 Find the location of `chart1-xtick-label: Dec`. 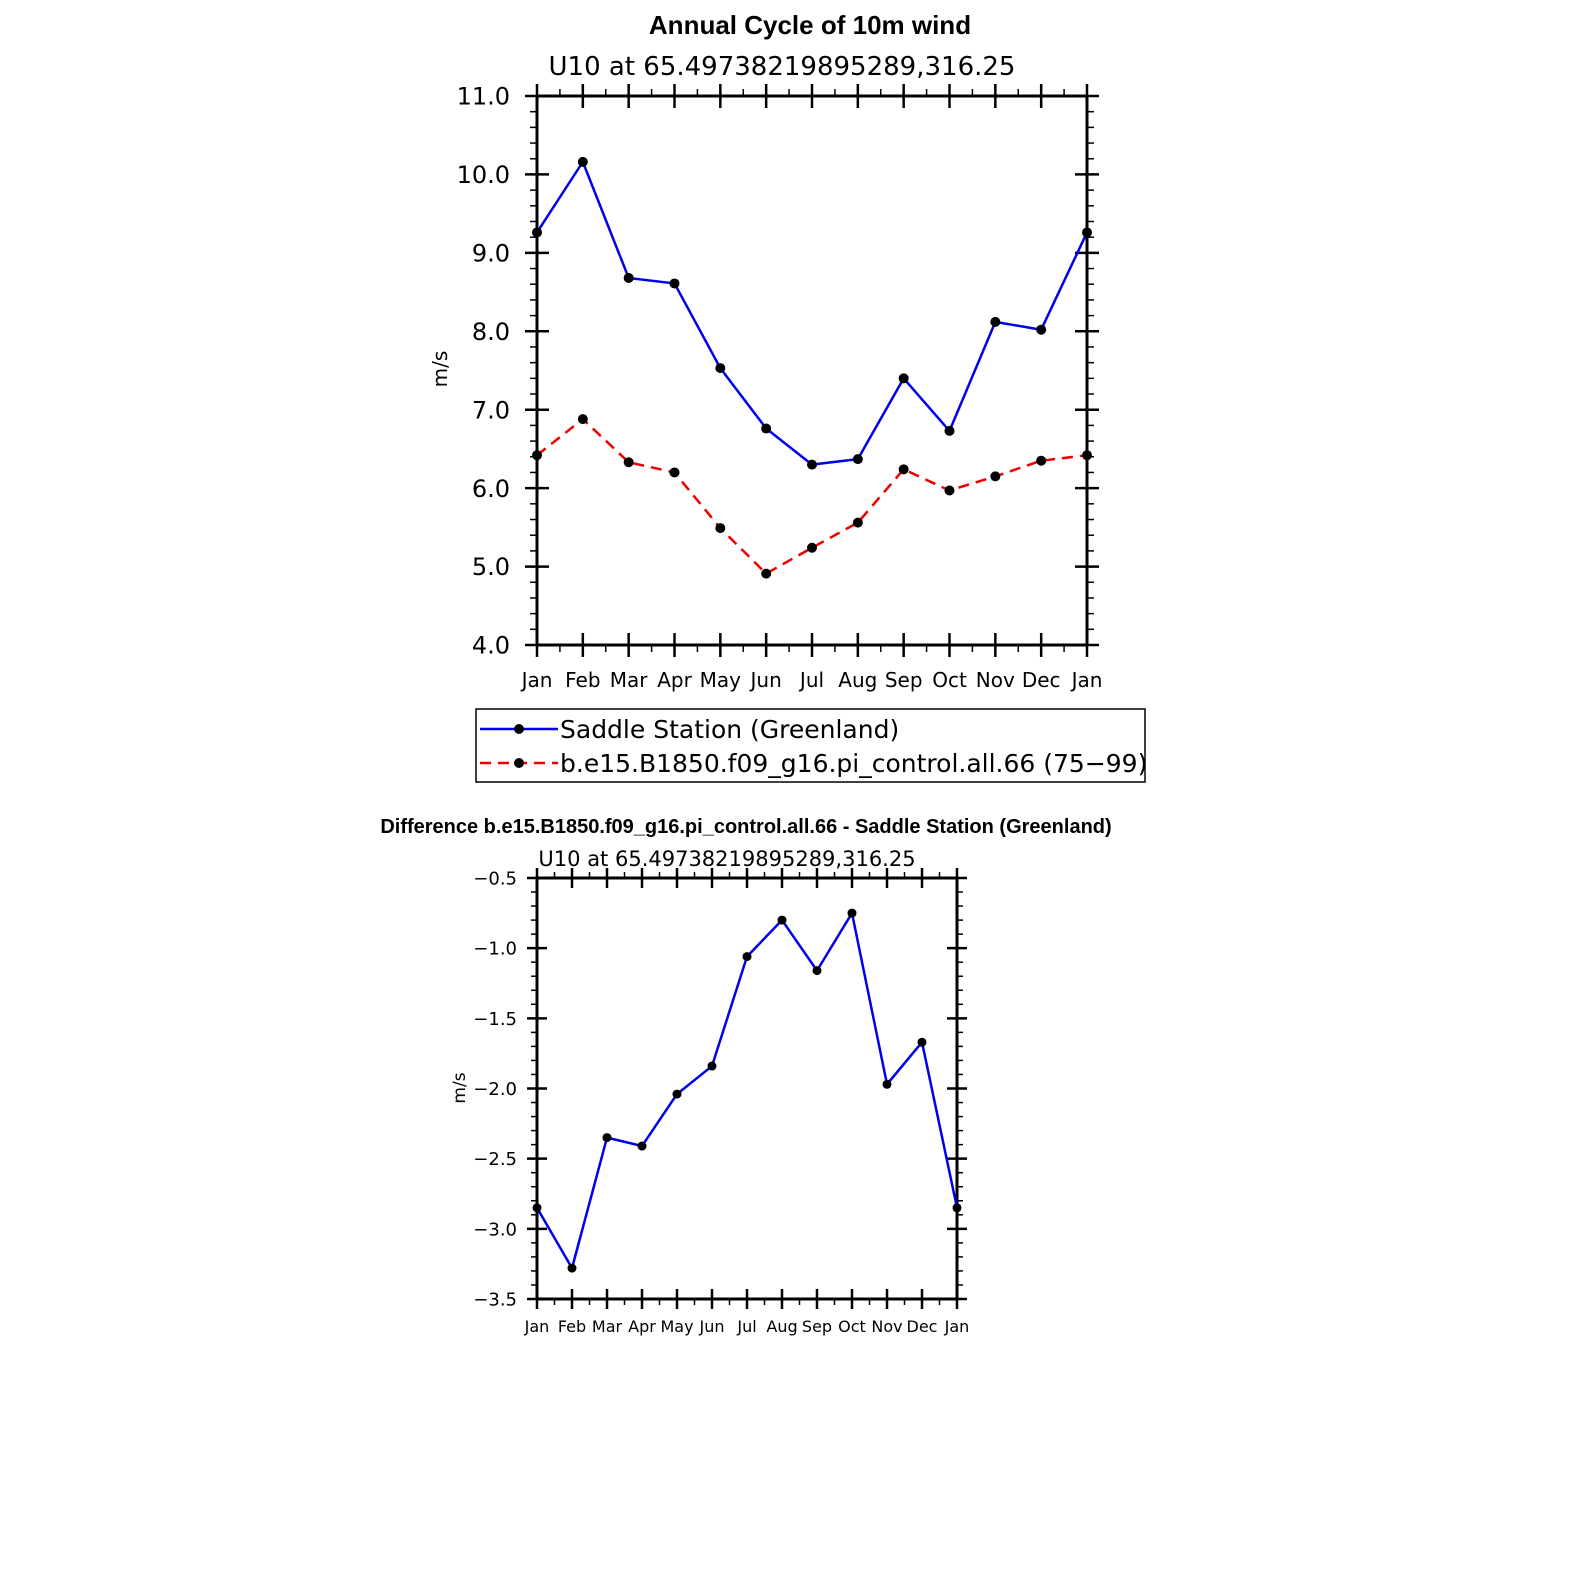

chart1-xtick-label: Dec is located at coordinates (1041, 680).